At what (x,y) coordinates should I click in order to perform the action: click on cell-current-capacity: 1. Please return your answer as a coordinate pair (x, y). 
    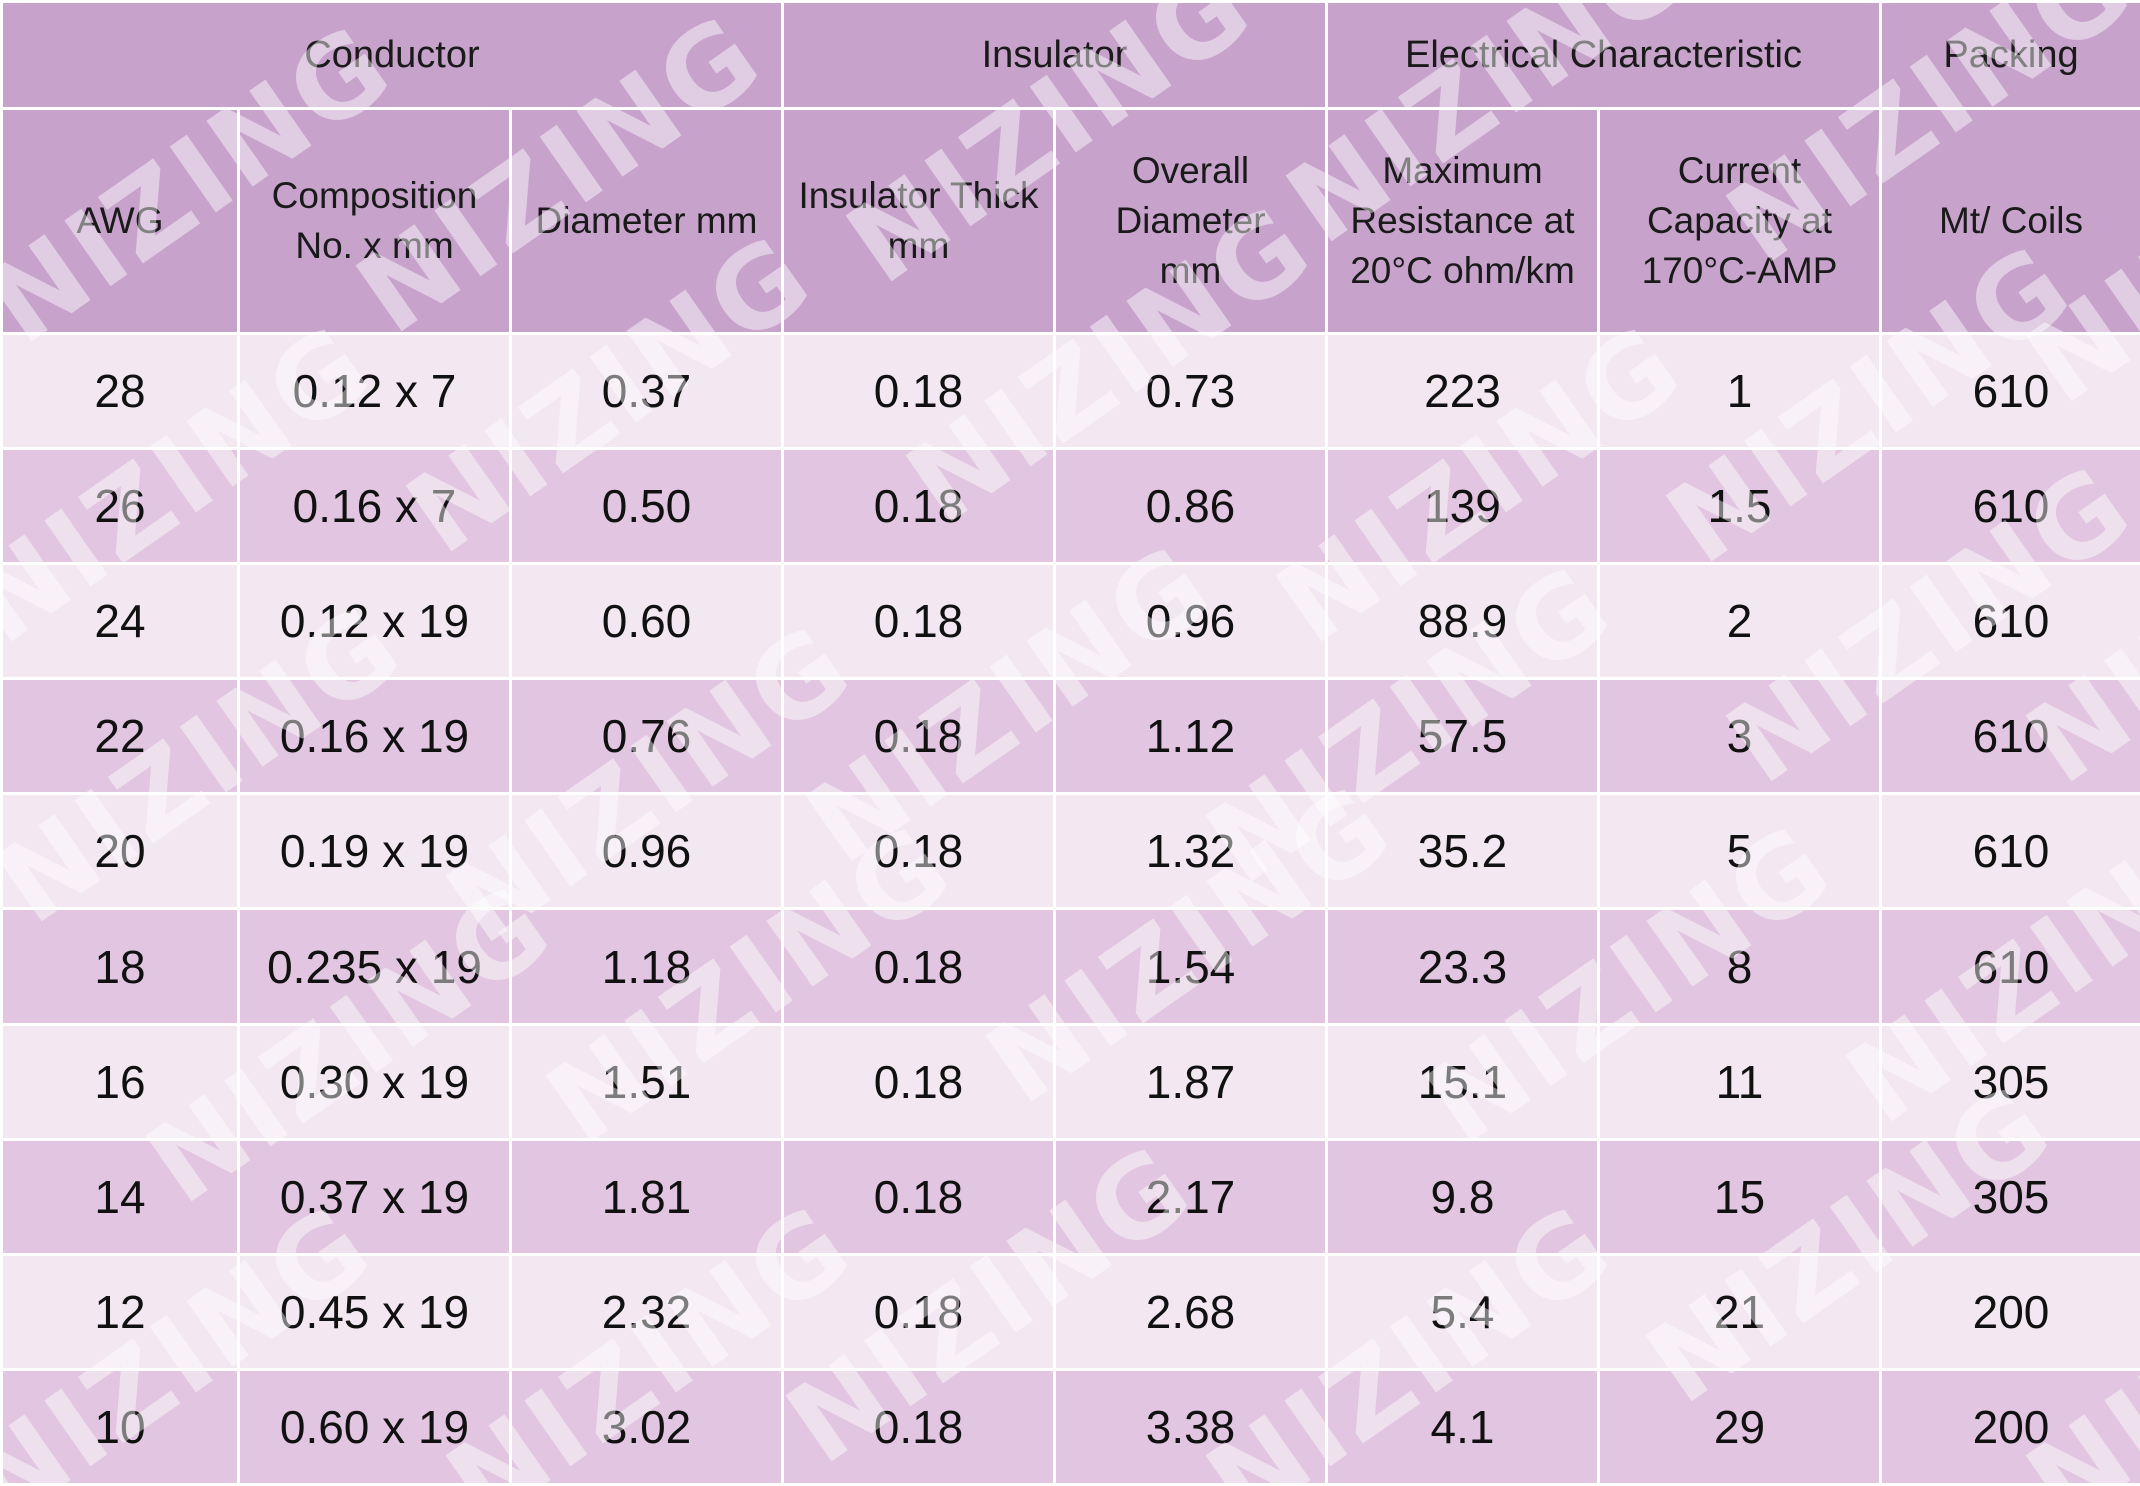
    Looking at the image, I should click on (1739, 391).